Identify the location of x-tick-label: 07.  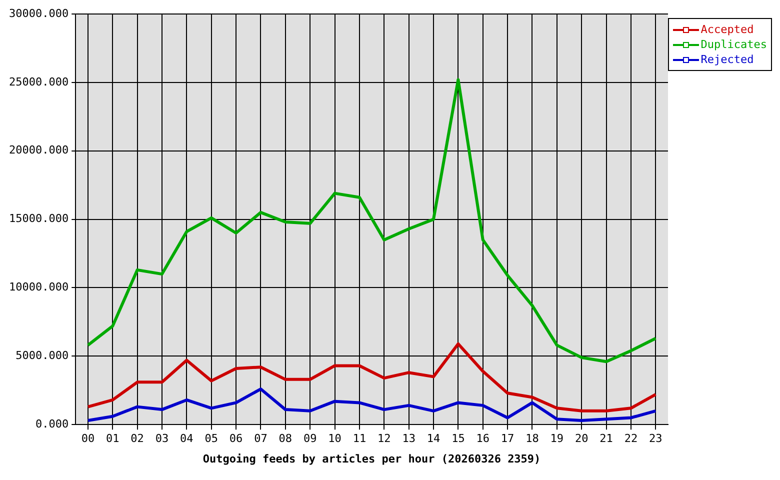
(261, 439).